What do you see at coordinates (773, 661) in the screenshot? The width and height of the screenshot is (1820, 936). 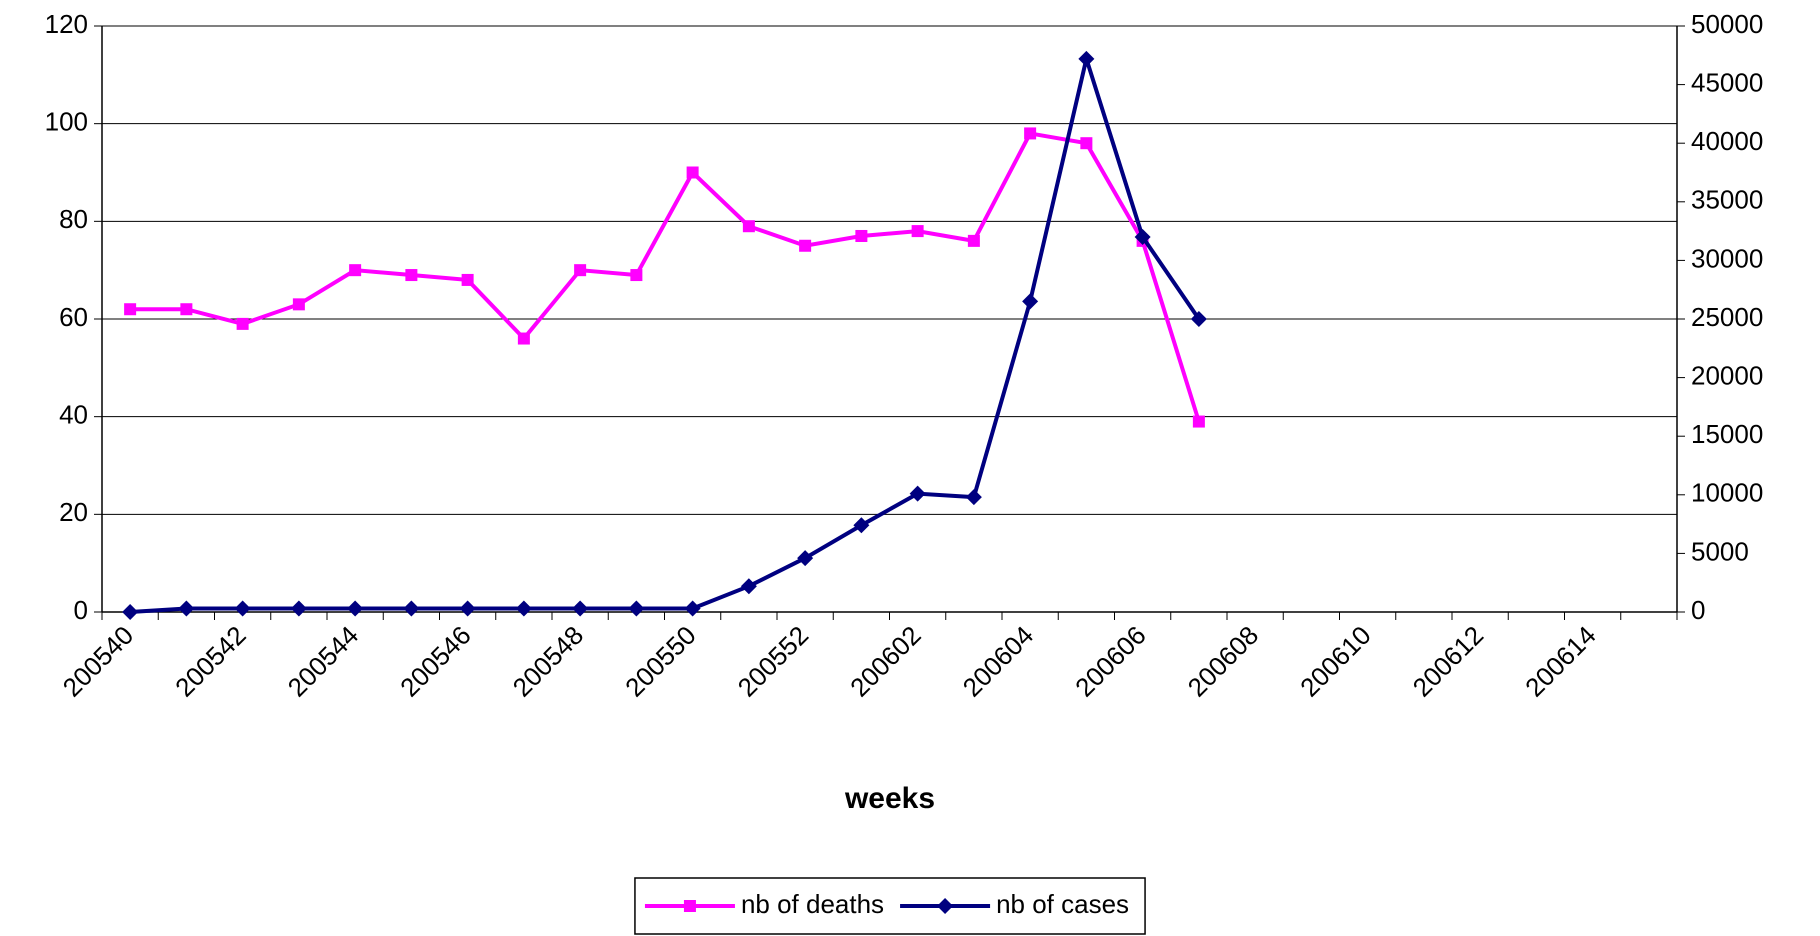 I see `x-tick-label: 200552` at bounding box center [773, 661].